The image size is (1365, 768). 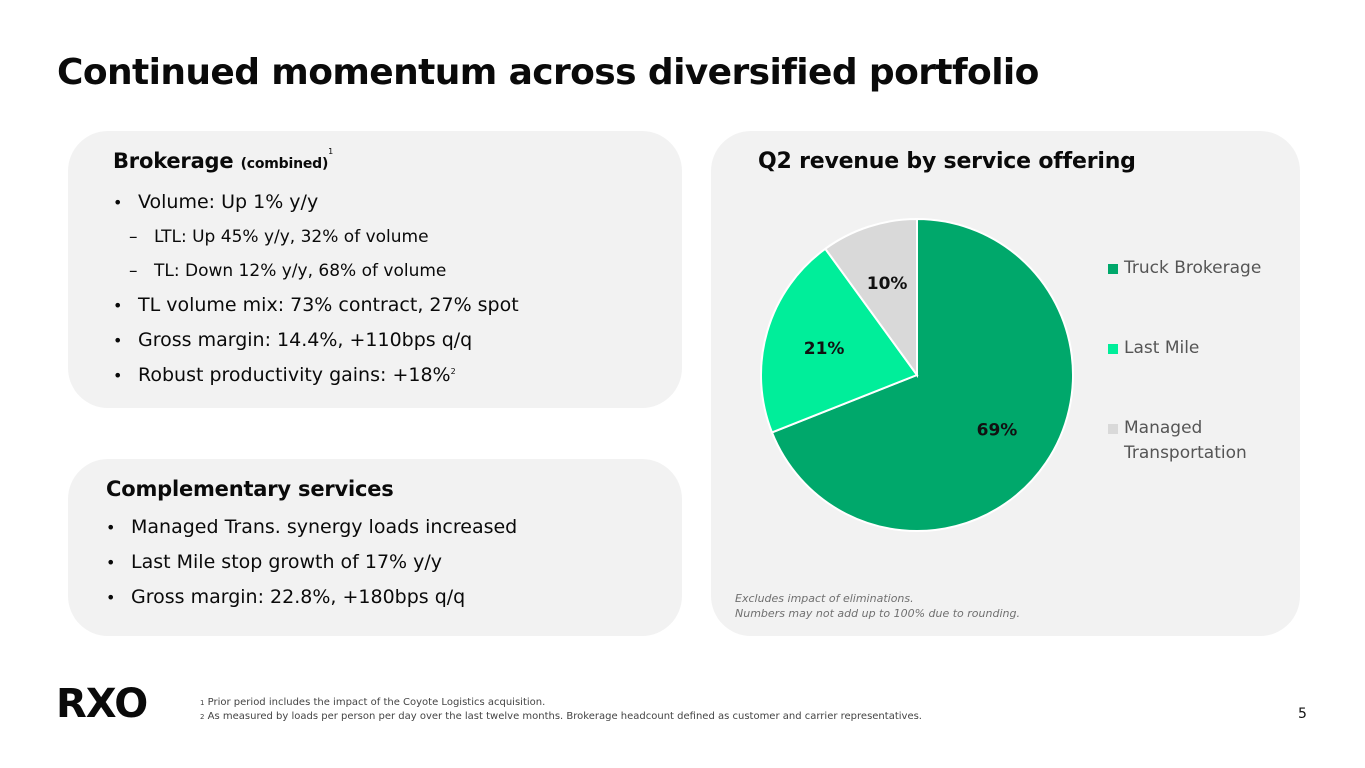 I want to click on sub-bullet-tl: TL: Down 12% y/y, 68% of volume, so click(x=316, y=271).